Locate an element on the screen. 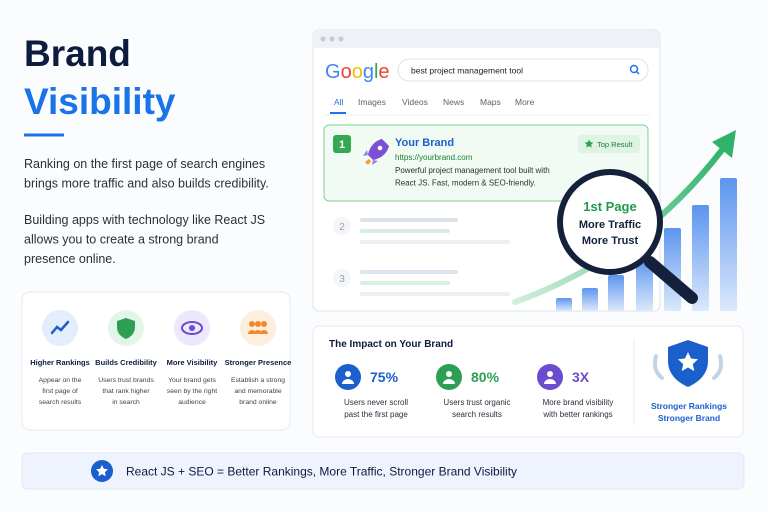  badge-text: Top Result is located at coordinates (615, 144).